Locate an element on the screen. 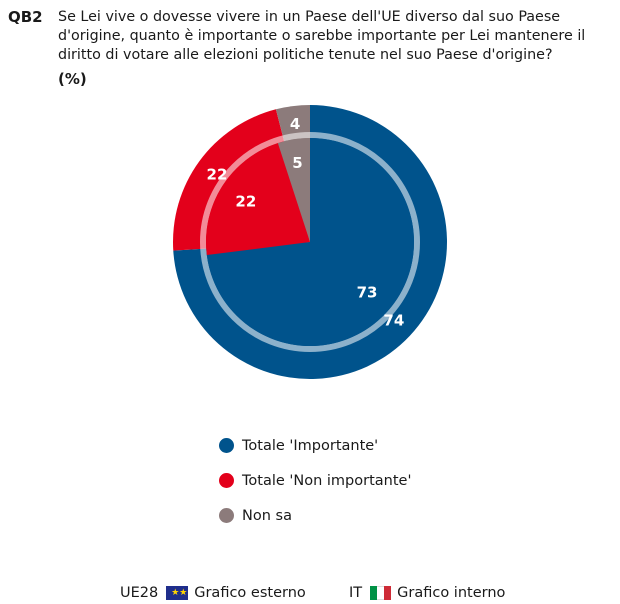  legend-label: Non sa is located at coordinates (267, 515).